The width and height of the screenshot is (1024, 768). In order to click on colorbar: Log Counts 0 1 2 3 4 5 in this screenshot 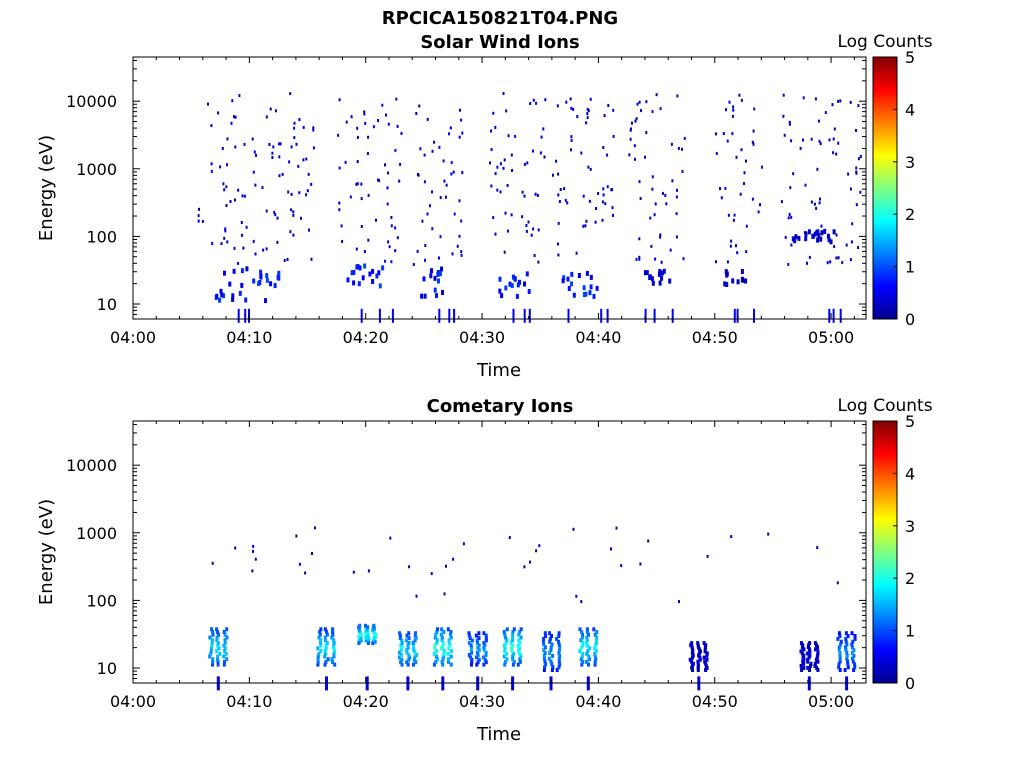, I will do `click(884, 180)`.